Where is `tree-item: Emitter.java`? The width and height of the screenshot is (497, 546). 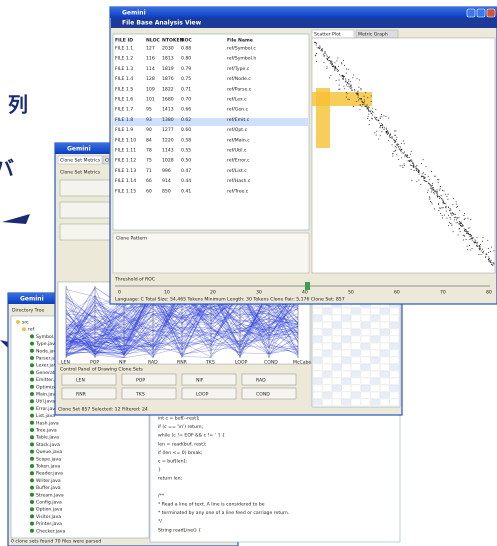
tree-item: Emitter.java is located at coordinates (50, 380).